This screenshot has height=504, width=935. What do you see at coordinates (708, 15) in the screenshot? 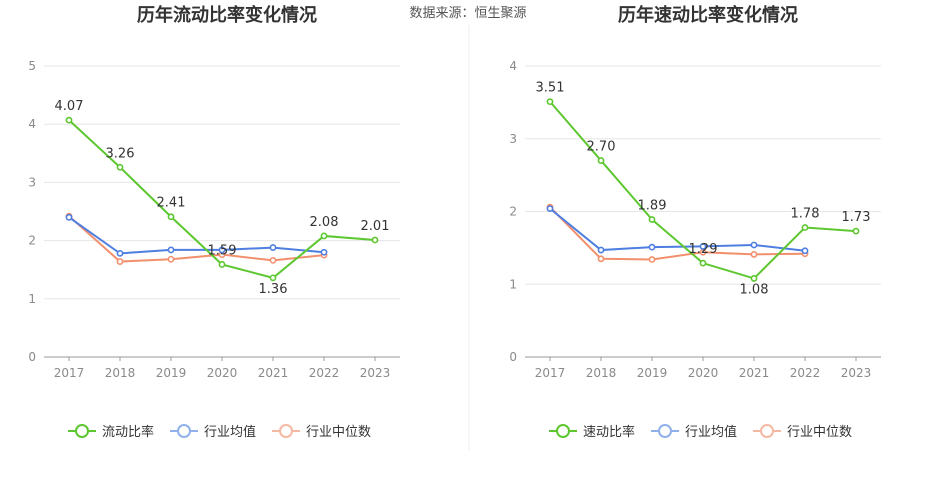
I see `chart-title: 历年速动比率变化情况` at bounding box center [708, 15].